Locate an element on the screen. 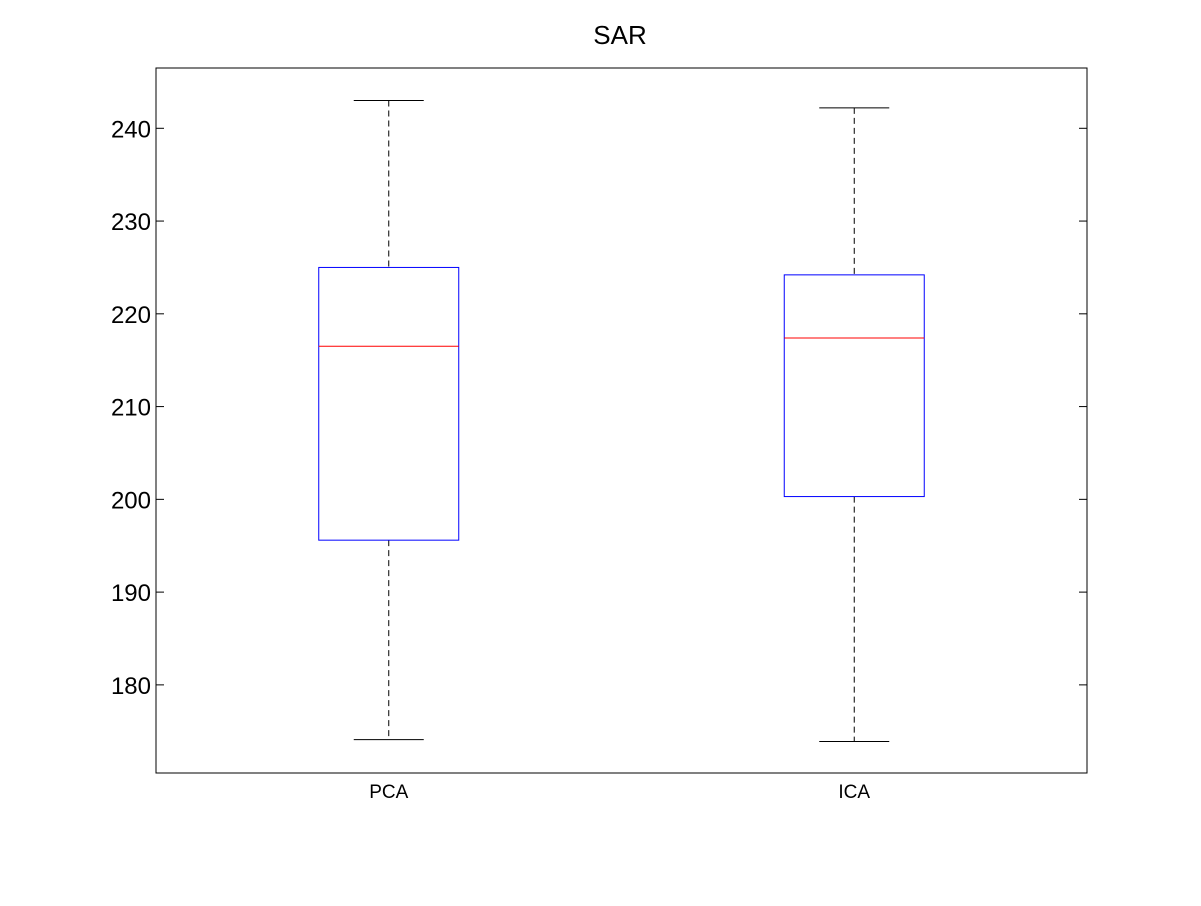  y-tick-label: 240 is located at coordinates (131, 129).